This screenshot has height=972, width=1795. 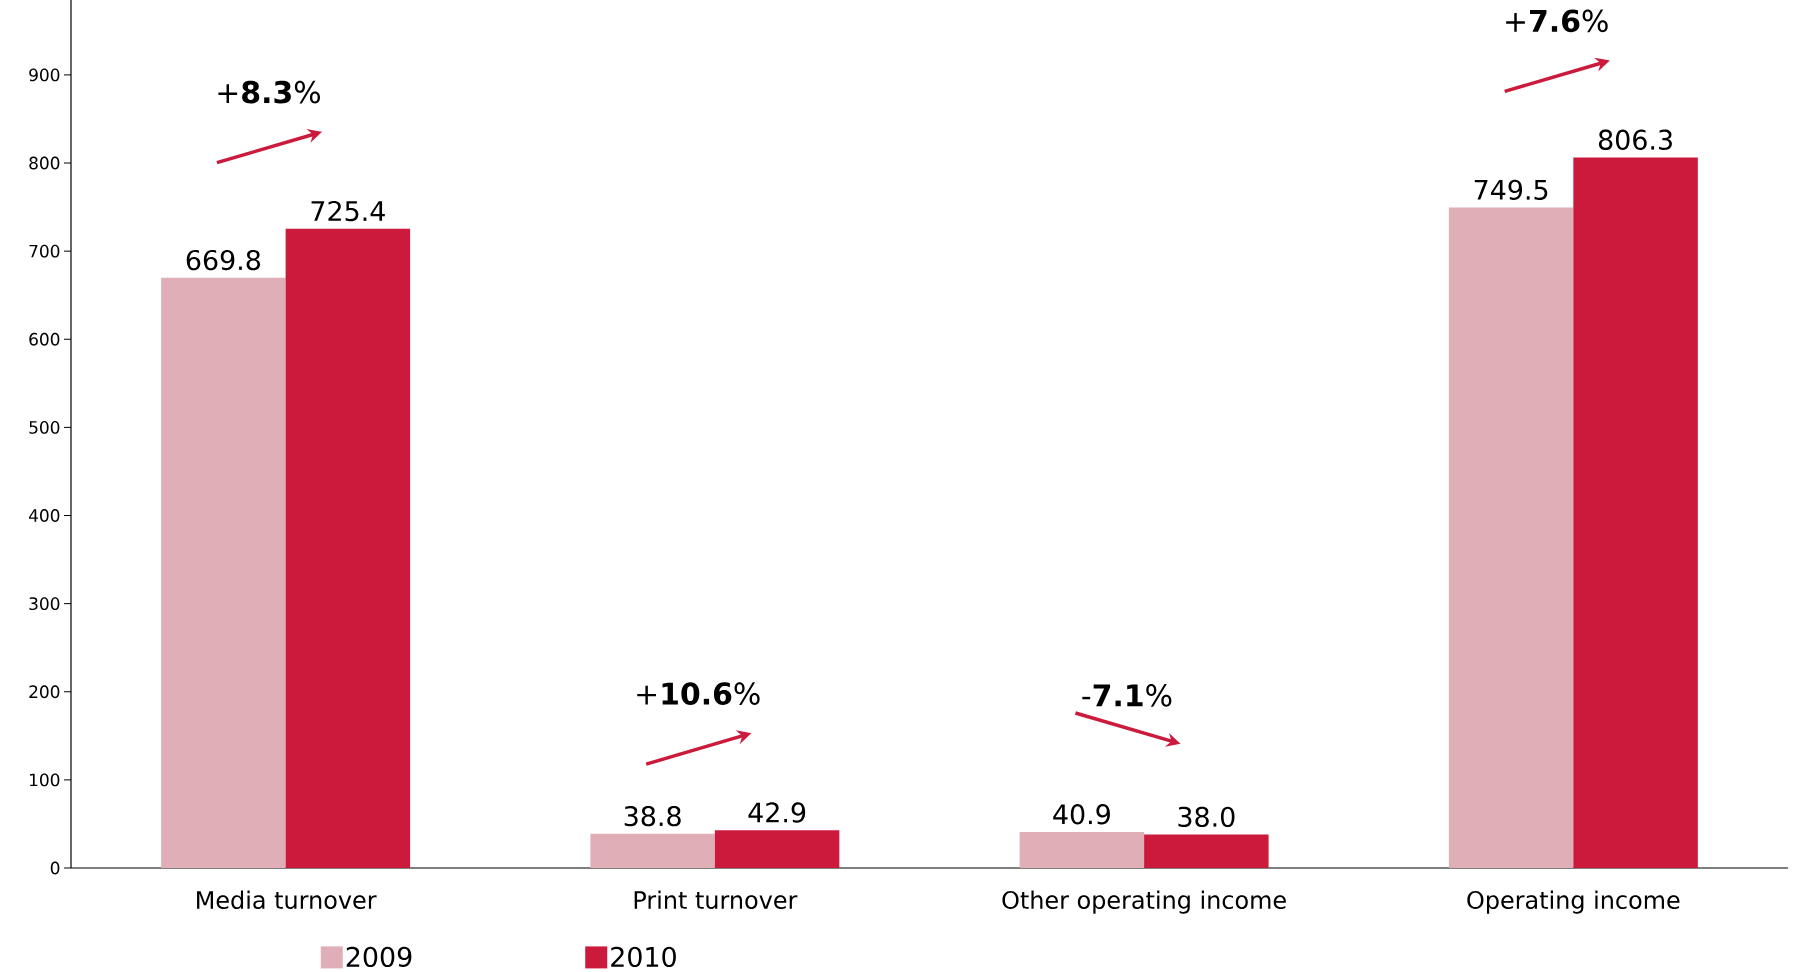 What do you see at coordinates (348, 211) in the screenshot?
I see `data-label: 725.4` at bounding box center [348, 211].